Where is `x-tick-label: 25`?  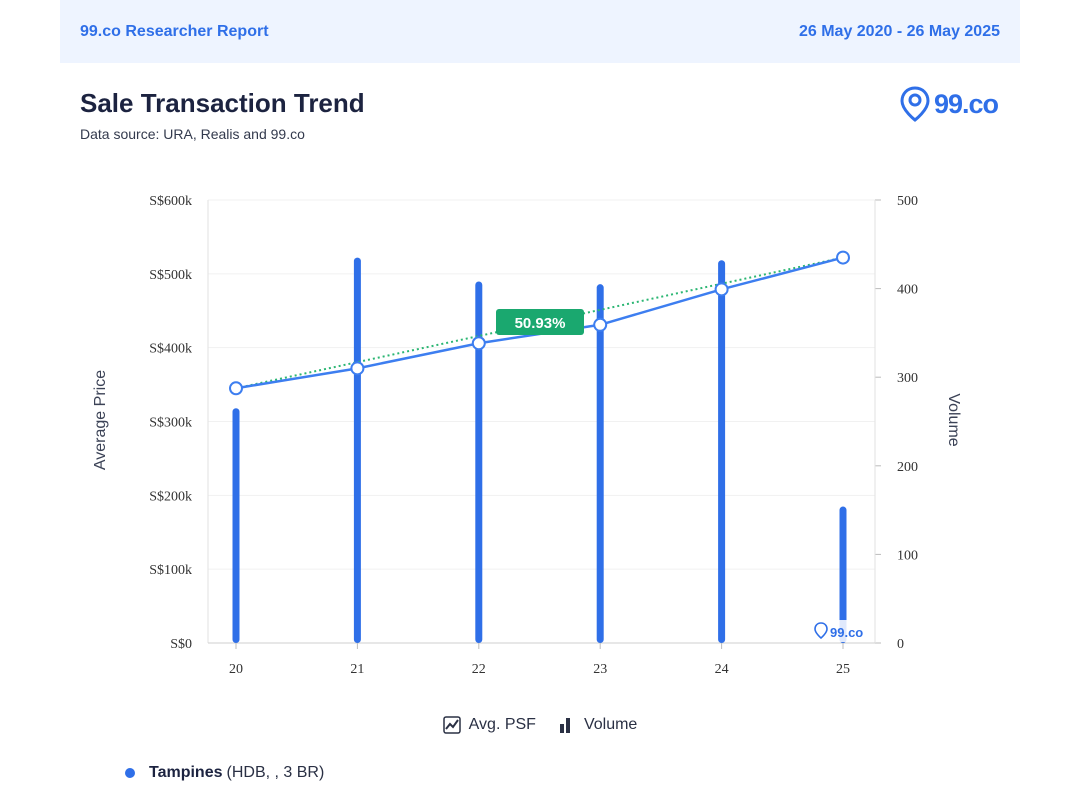
x-tick-label: 25 is located at coordinates (843, 669).